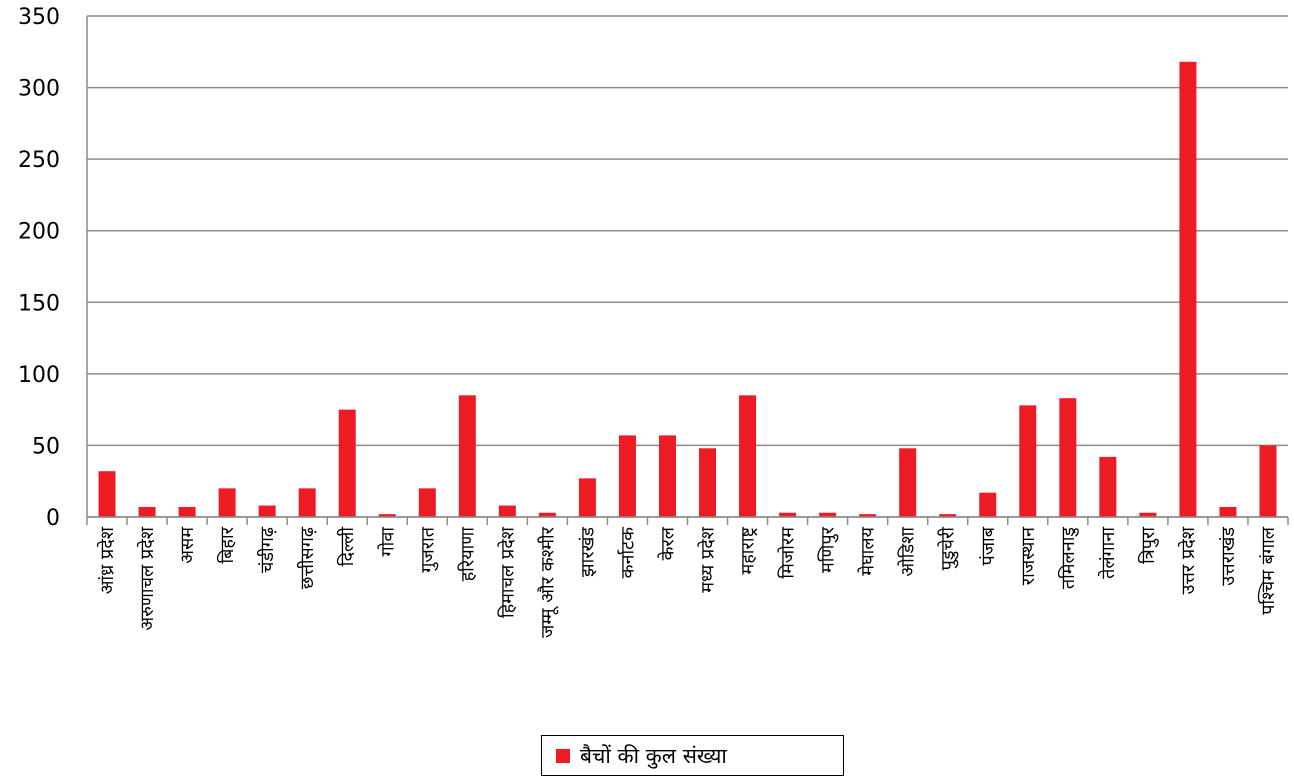 The image size is (1294, 783). What do you see at coordinates (39, 232) in the screenshot?
I see `y-tick-label: 200` at bounding box center [39, 232].